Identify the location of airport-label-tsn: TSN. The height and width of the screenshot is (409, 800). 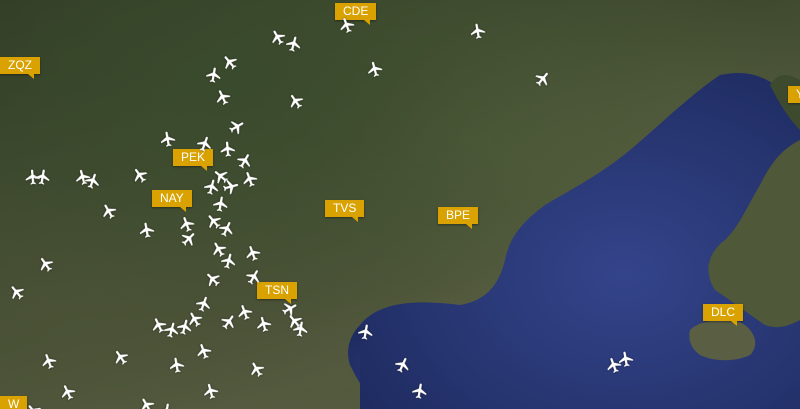
(277, 293).